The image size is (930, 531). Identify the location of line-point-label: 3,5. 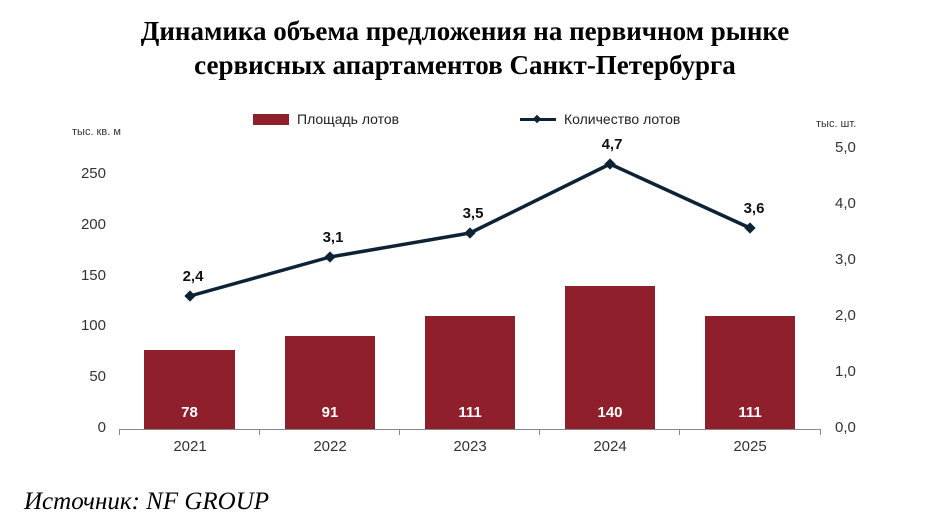
(473, 213).